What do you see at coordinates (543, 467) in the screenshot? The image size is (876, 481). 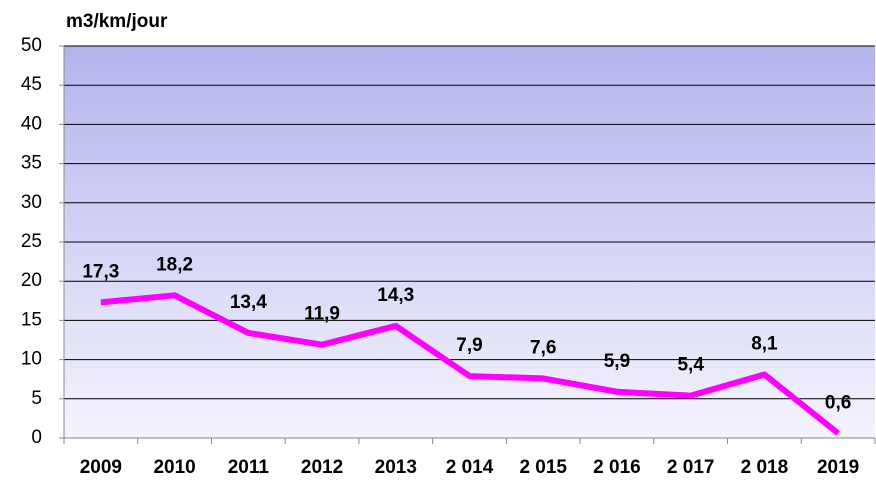 I see `x-tick-label: 2 015` at bounding box center [543, 467].